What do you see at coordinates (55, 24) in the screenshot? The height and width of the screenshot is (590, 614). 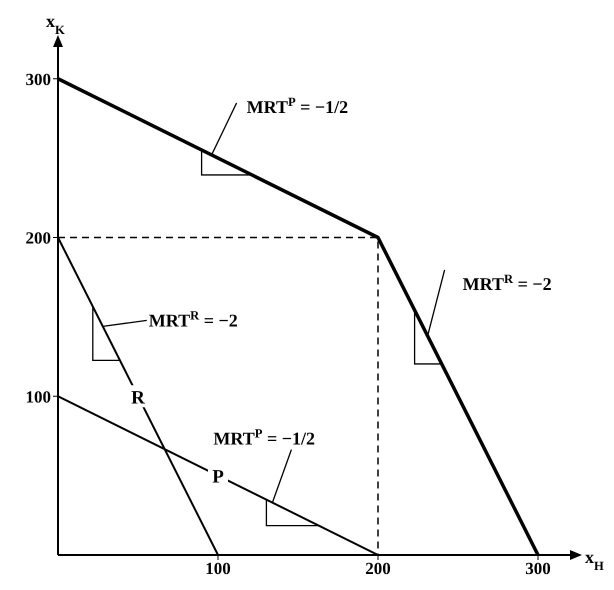 I see `y-axis-title: x$_{K}$` at bounding box center [55, 24].